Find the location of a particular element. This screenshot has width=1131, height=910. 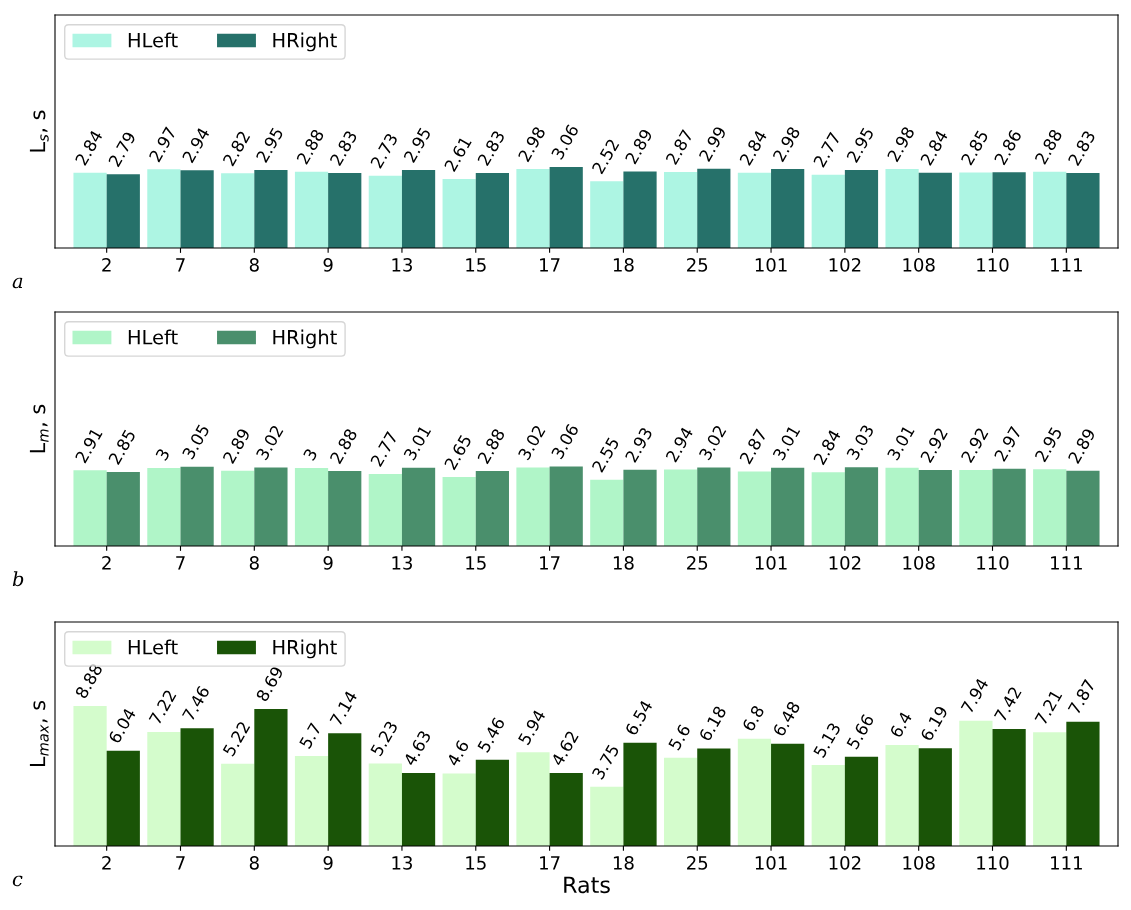

data-label: 6.8 is located at coordinates (753, 718).